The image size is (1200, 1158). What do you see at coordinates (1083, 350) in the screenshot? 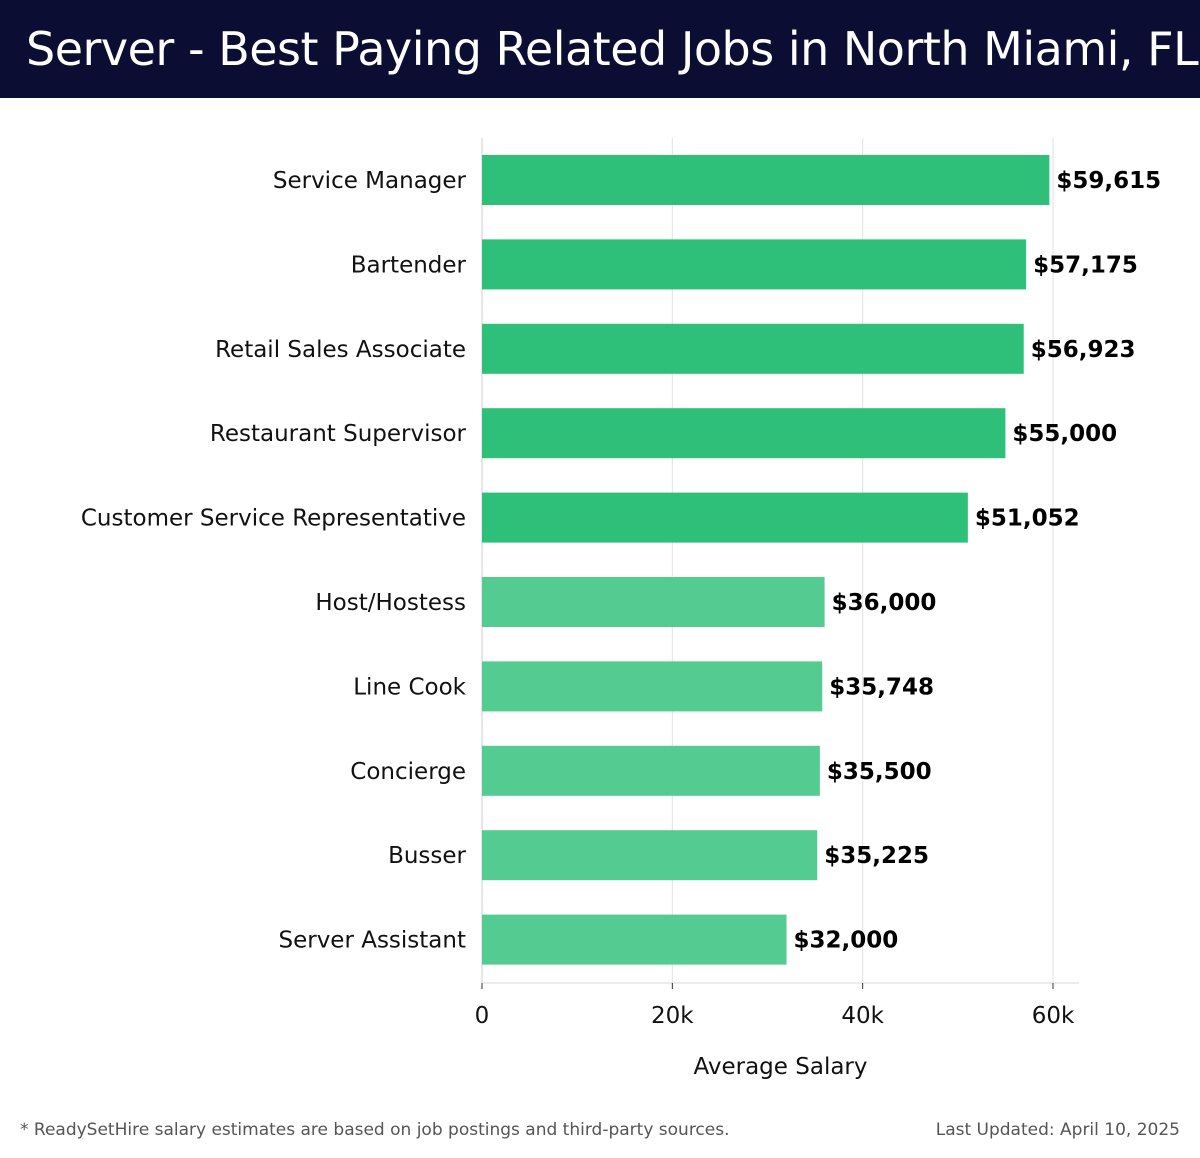
I see `value-label: $56,923` at bounding box center [1083, 350].